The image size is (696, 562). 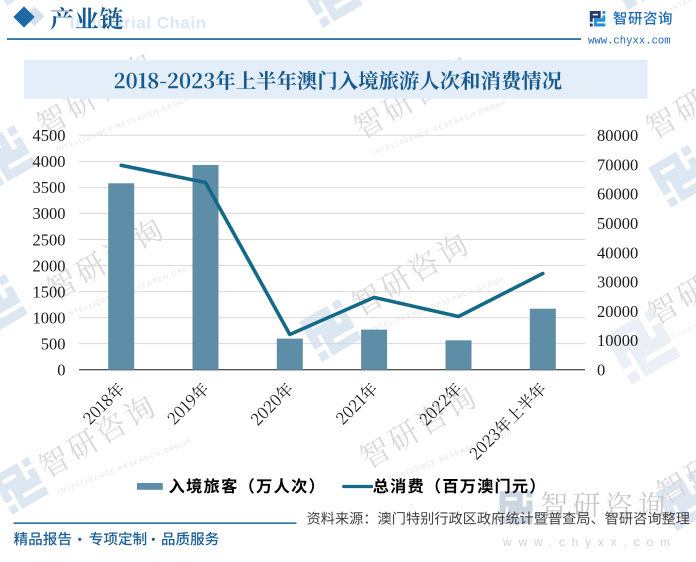 What do you see at coordinates (49, 161) in the screenshot?
I see `svg-text: 4000` at bounding box center [49, 161].